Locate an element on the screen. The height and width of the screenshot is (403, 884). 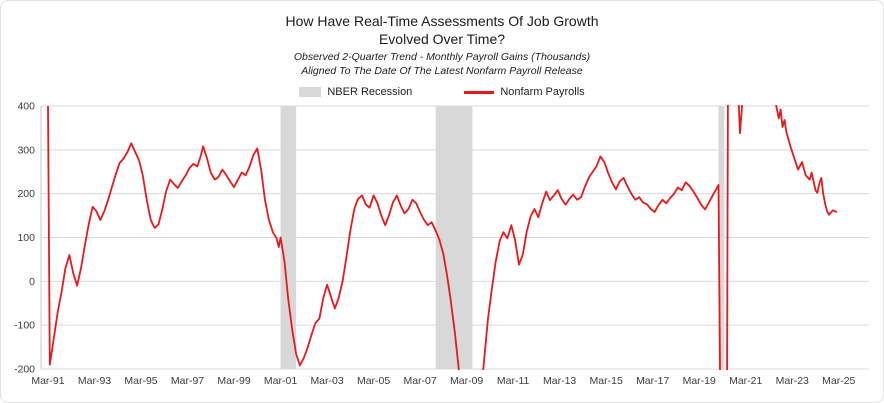
legend-item-nonfarm-payrolls: Nonfarm Payrolls is located at coordinates (524, 92).